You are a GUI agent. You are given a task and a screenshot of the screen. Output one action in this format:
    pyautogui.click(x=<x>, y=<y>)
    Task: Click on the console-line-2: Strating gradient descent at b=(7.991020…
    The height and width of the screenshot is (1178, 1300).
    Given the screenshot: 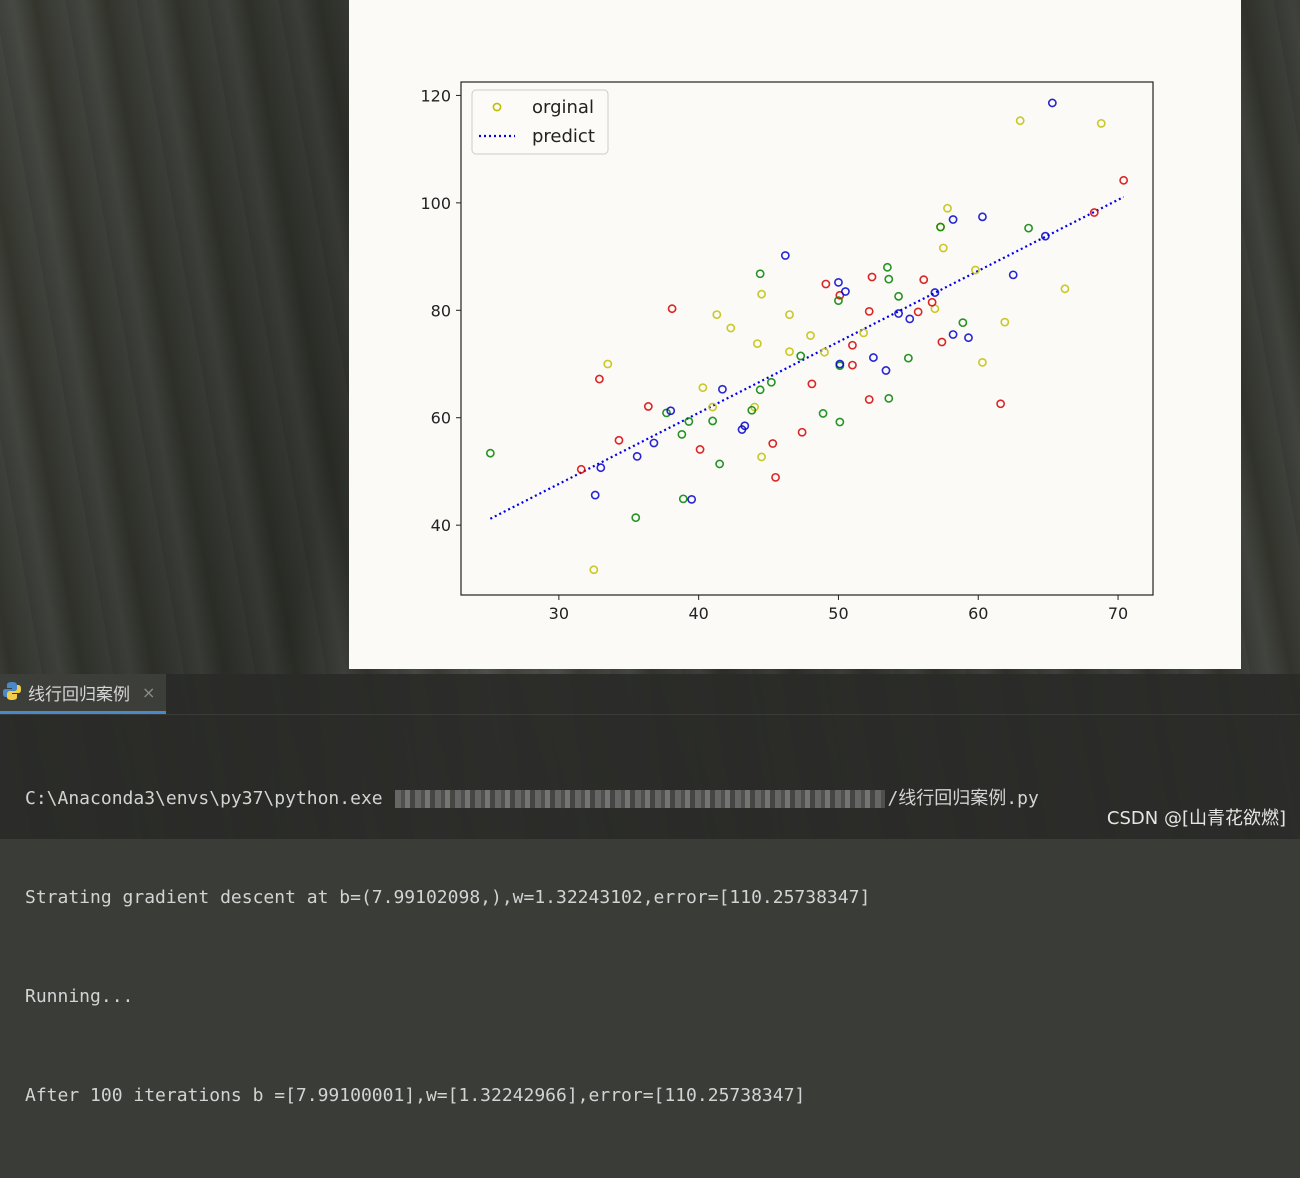 What is the action you would take?
    pyautogui.click(x=448, y=897)
    